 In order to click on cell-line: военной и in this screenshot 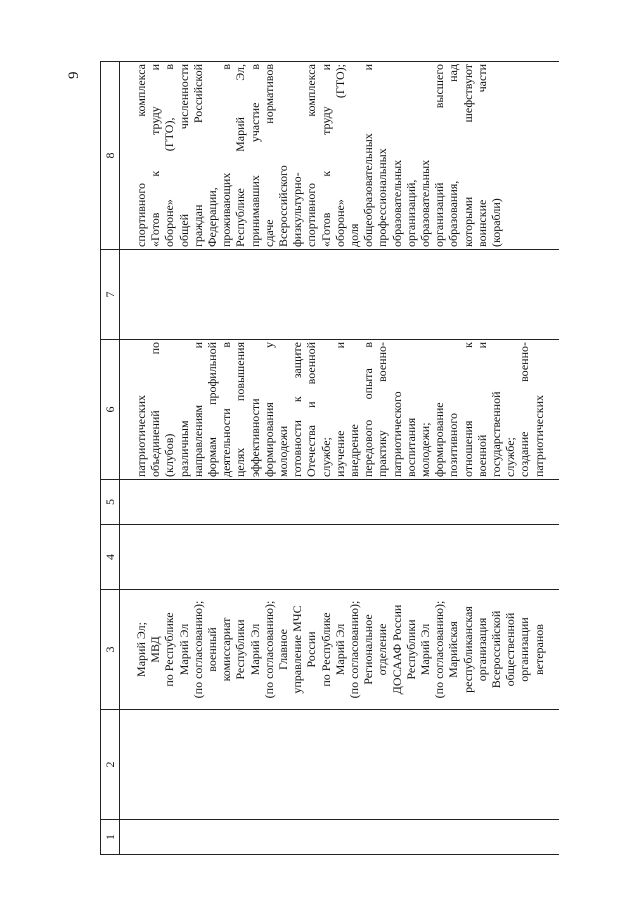, I will do `click(481, 409)`.